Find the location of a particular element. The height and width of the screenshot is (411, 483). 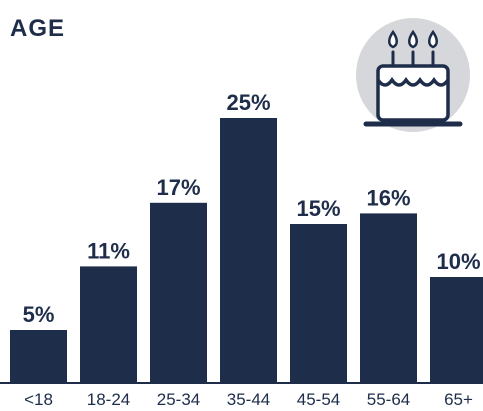

data-label: 10% is located at coordinates (458, 261).